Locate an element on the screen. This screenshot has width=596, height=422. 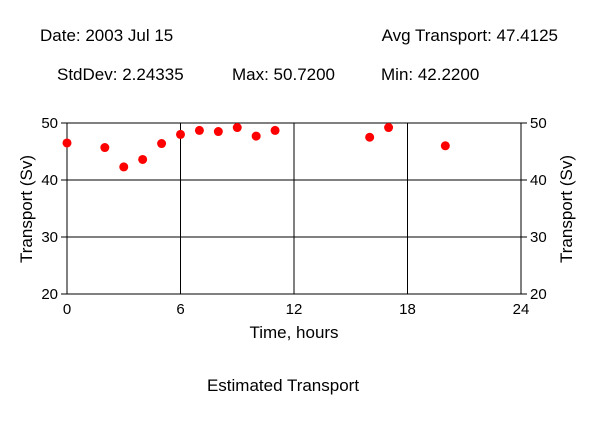
y-axis-label-left: Transport (Sv) is located at coordinates (26, 209).